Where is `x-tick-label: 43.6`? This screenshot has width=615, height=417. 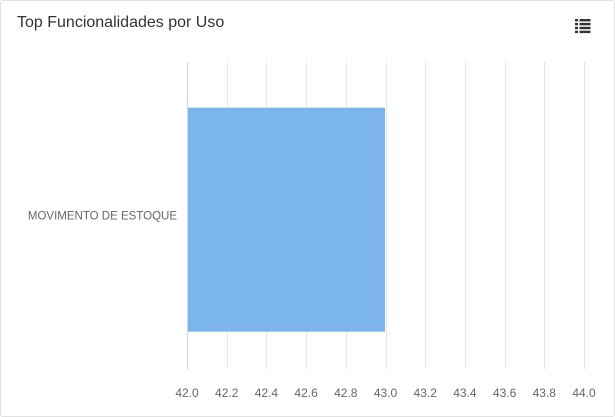 x-tick-label: 43.6 is located at coordinates (505, 393).